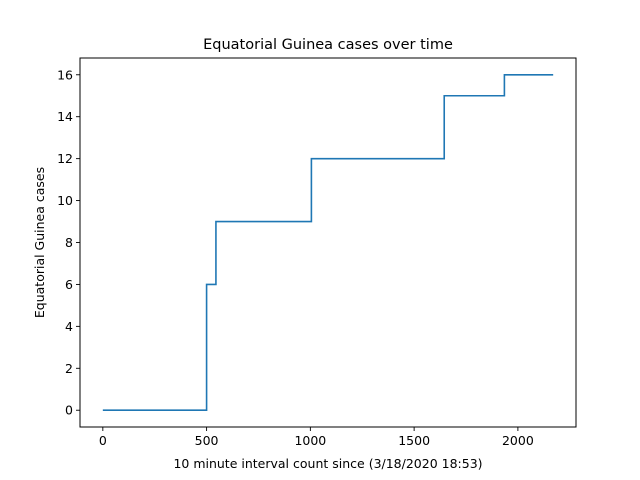  I want to click on y-tick-label: 6, so click(69, 284).